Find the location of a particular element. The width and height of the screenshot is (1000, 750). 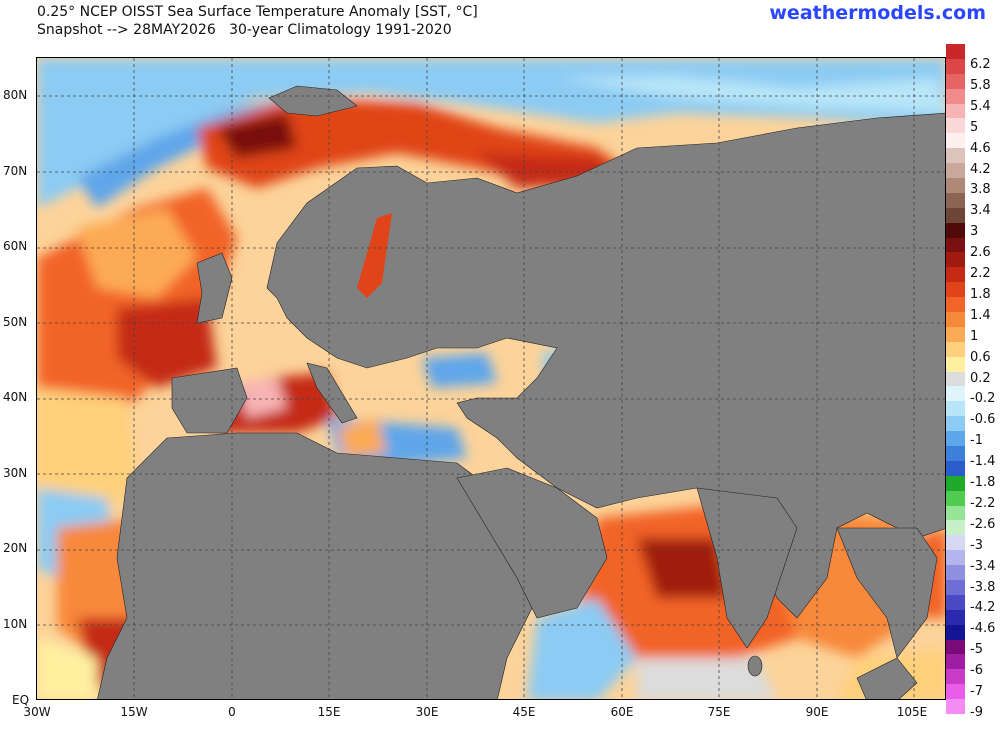

lat-label: 80N is located at coordinates (15, 95).